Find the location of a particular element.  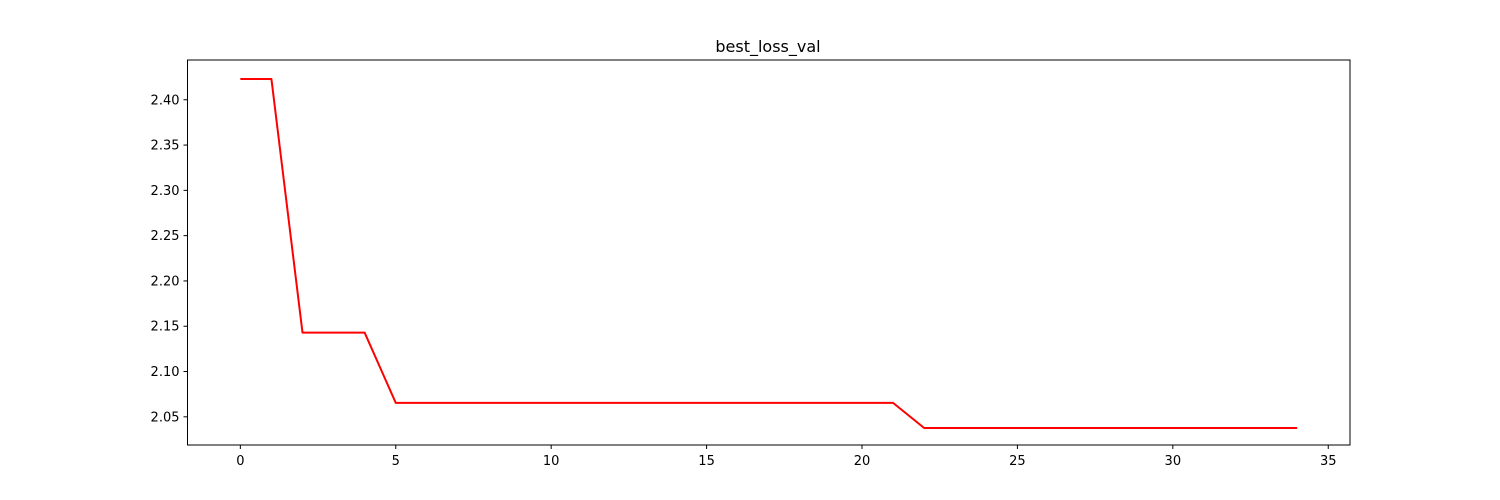

x-tick-label: 20 is located at coordinates (862, 461).